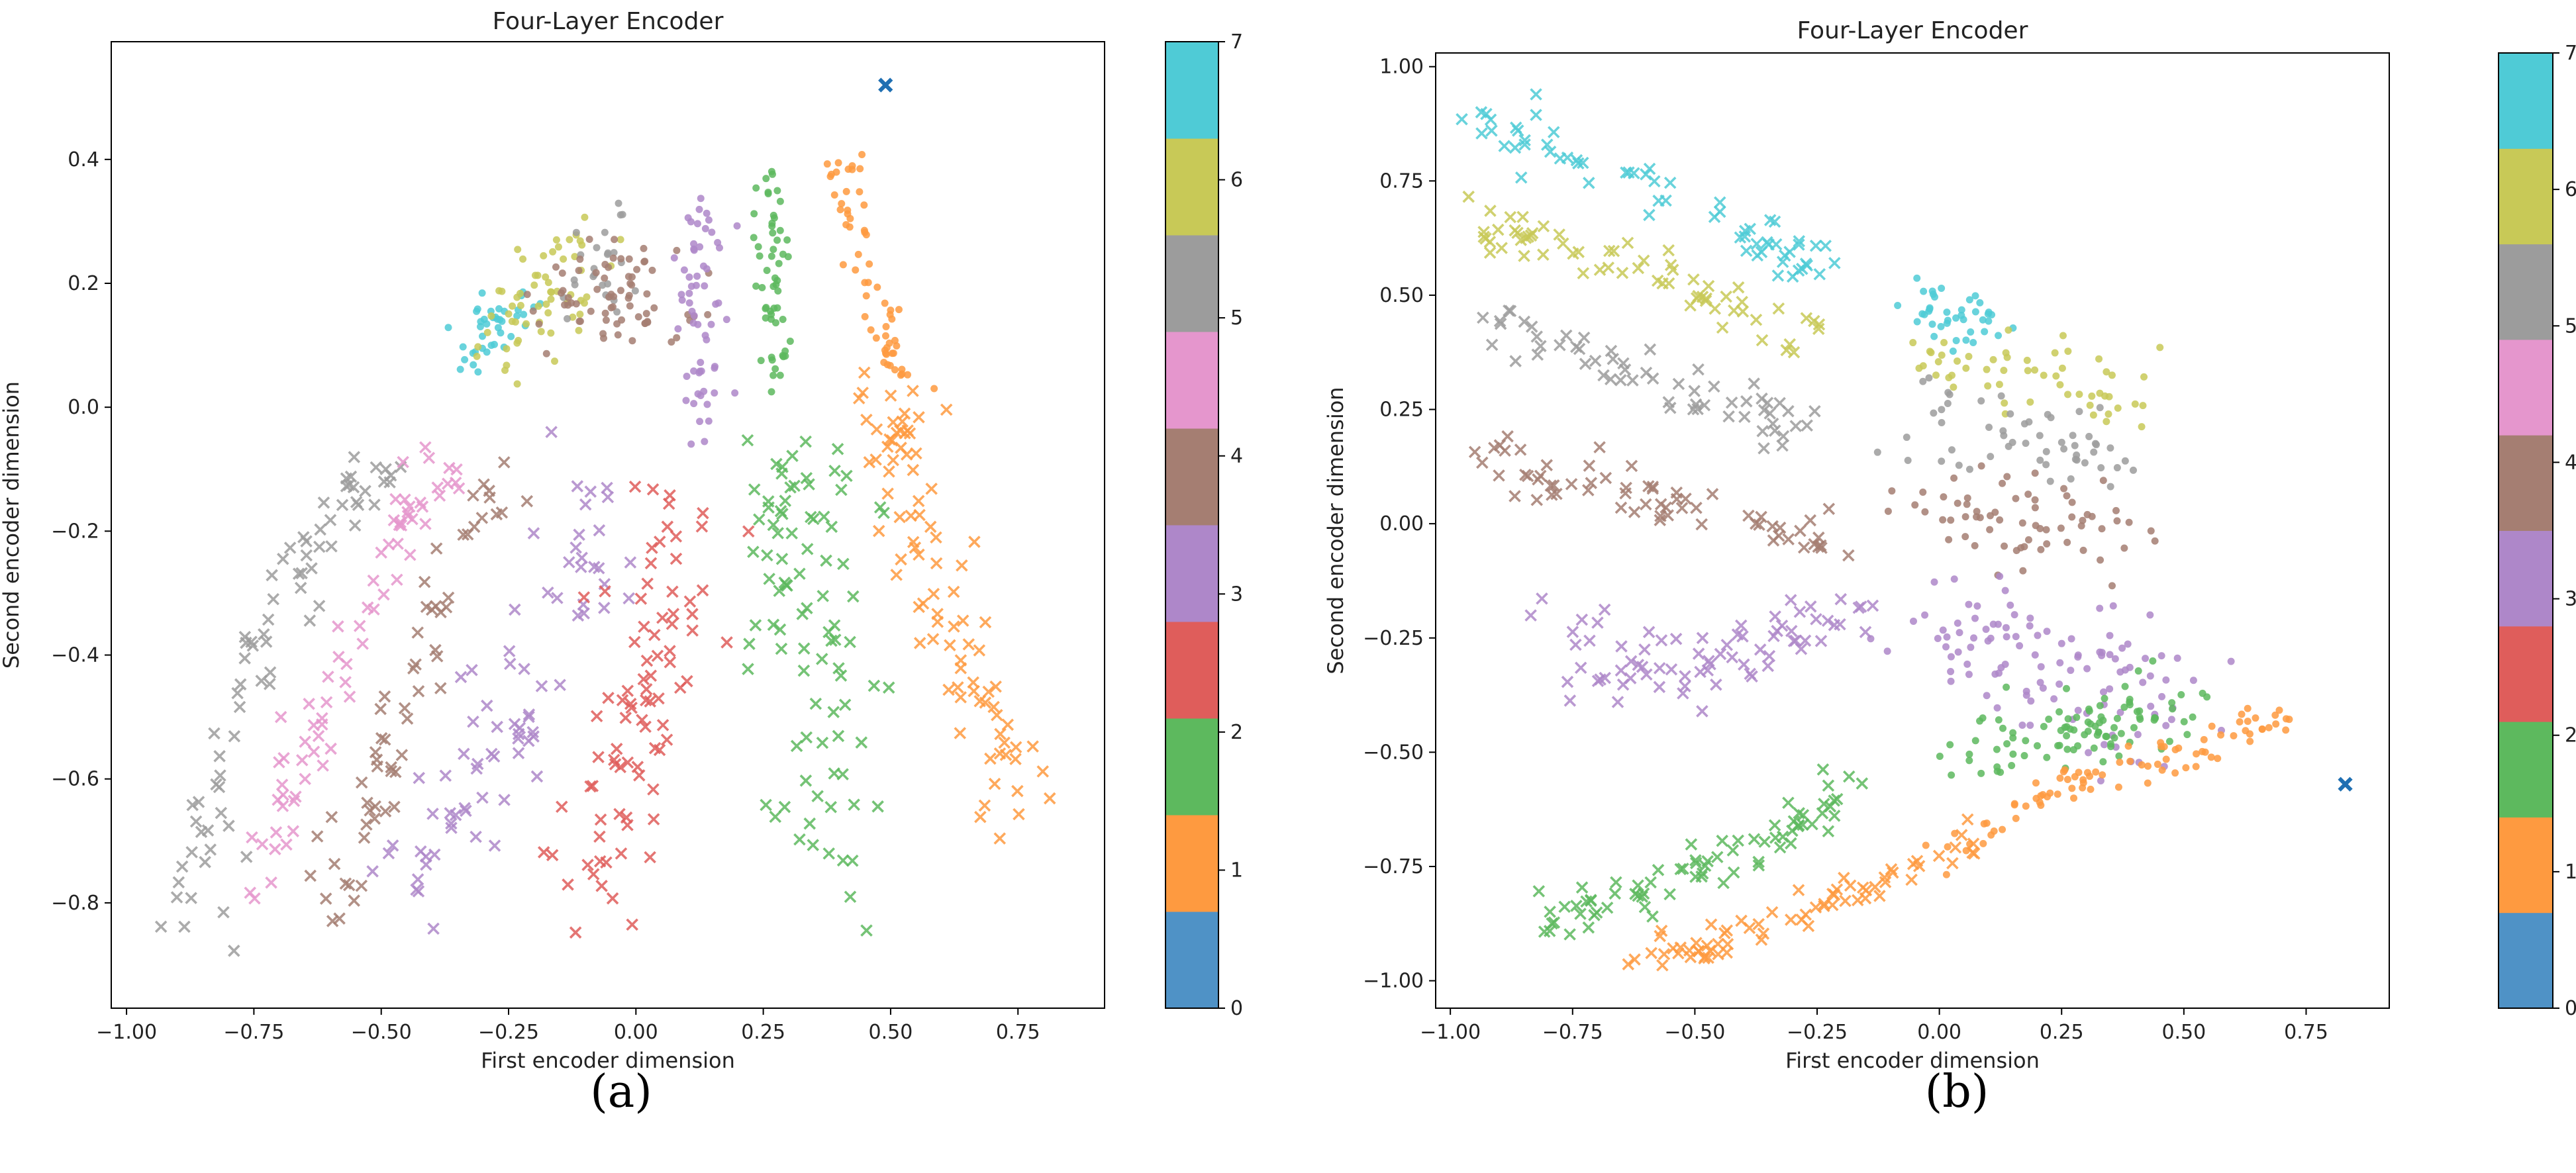 This screenshot has height=1173, width=2576. What do you see at coordinates (1401, 410) in the screenshot?
I see `y-tick-label: 0.25` at bounding box center [1401, 410].